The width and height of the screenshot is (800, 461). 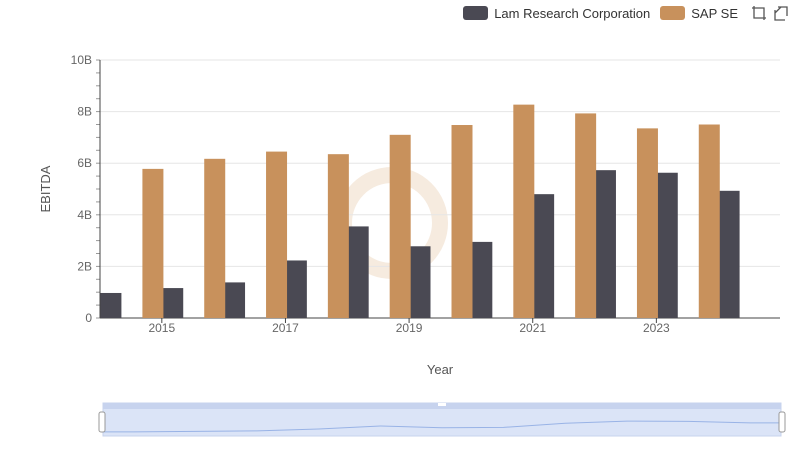 I want to click on bar-sap-2019, so click(x=462, y=222).